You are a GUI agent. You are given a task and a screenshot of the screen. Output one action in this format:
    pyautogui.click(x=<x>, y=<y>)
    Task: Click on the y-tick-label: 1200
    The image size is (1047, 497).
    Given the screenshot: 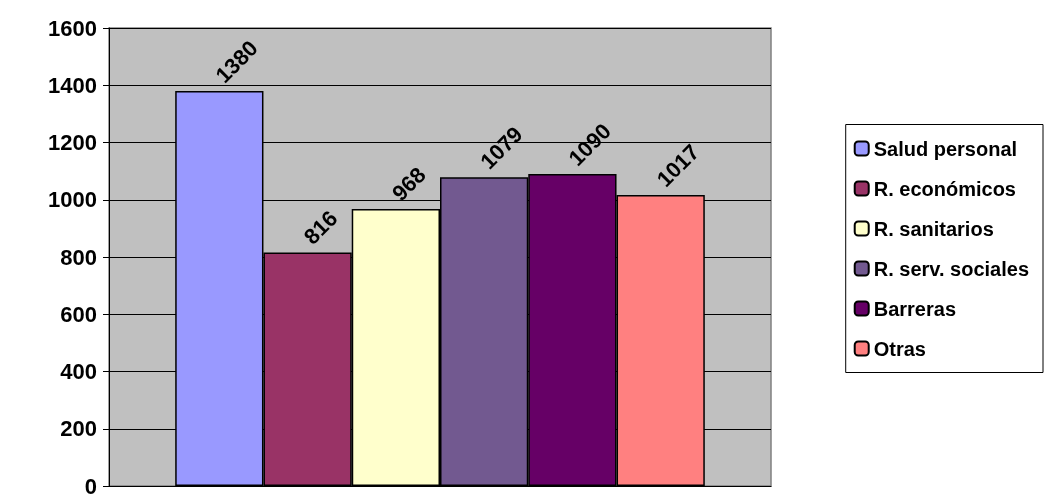 What is the action you would take?
    pyautogui.click(x=72, y=142)
    